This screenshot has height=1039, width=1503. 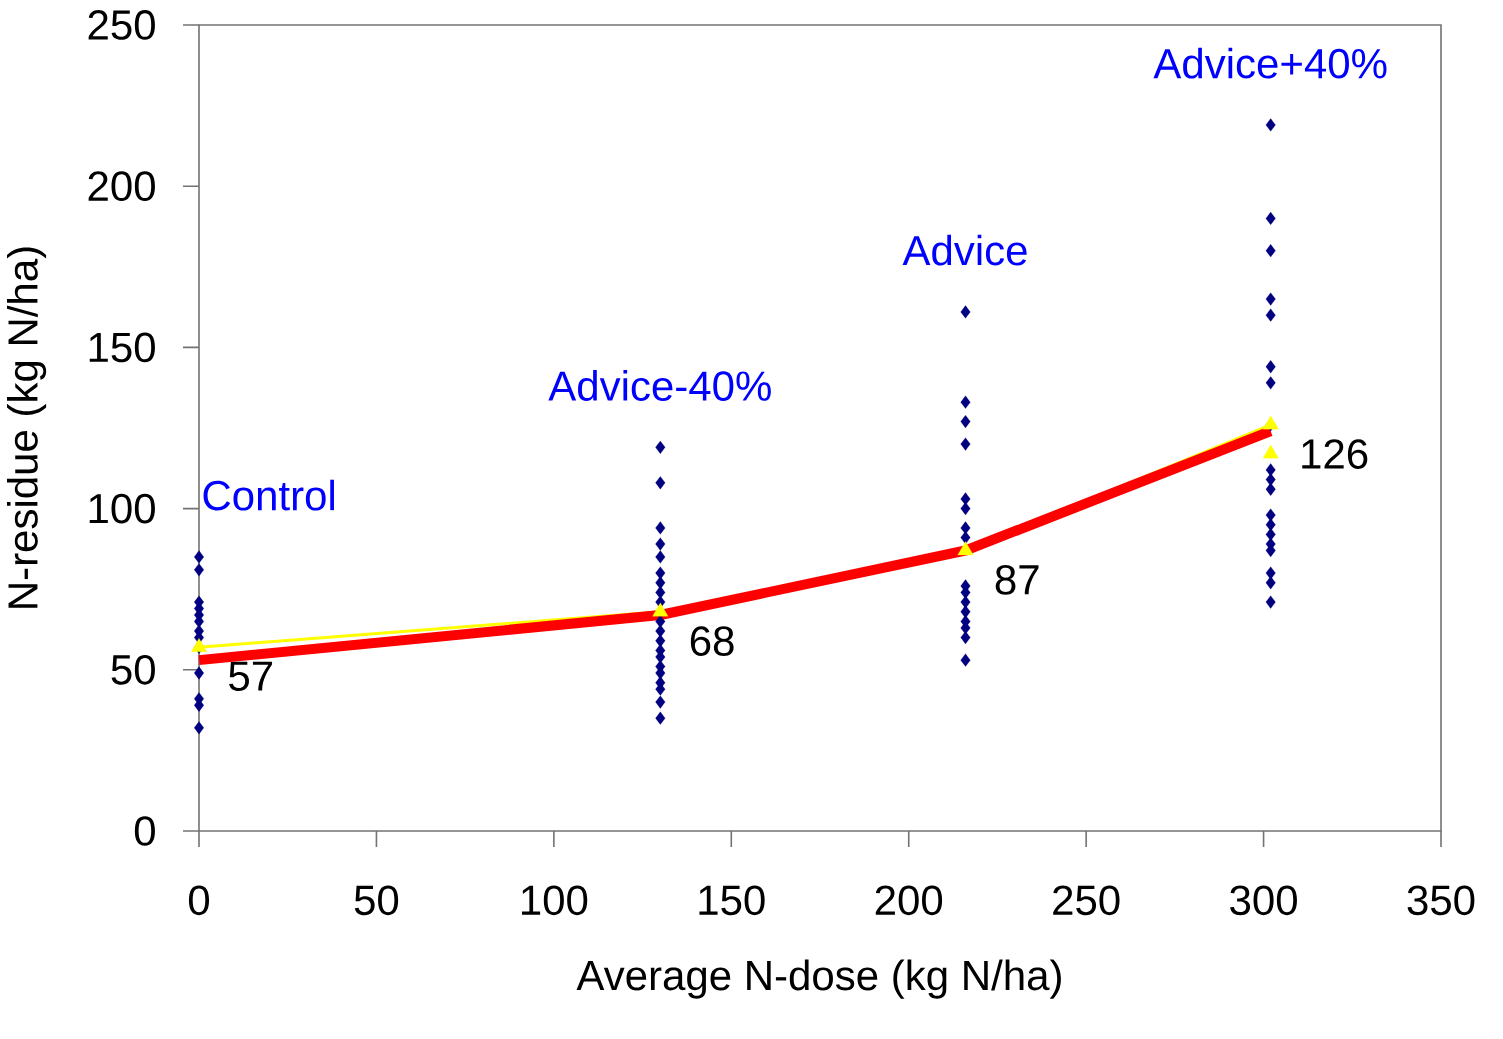 I want to click on y-tick-label: 0, so click(x=144, y=831).